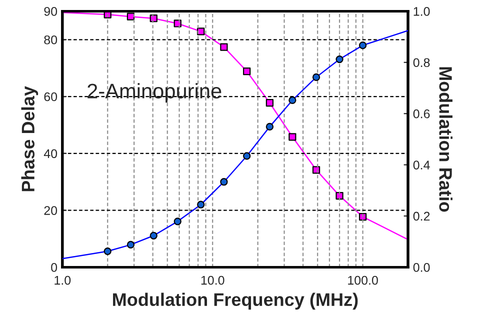 The width and height of the screenshot is (480, 320). What do you see at coordinates (51, 97) in the screenshot?
I see `y-tick-label: 60` at bounding box center [51, 97].